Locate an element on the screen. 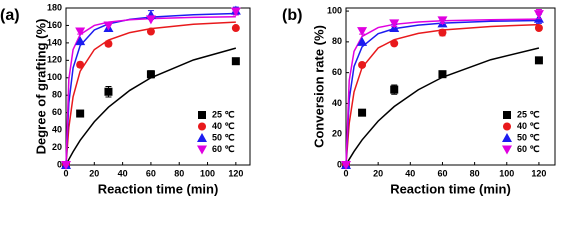 The image size is (564, 240). y-tick-label: 140 is located at coordinates (54, 42).